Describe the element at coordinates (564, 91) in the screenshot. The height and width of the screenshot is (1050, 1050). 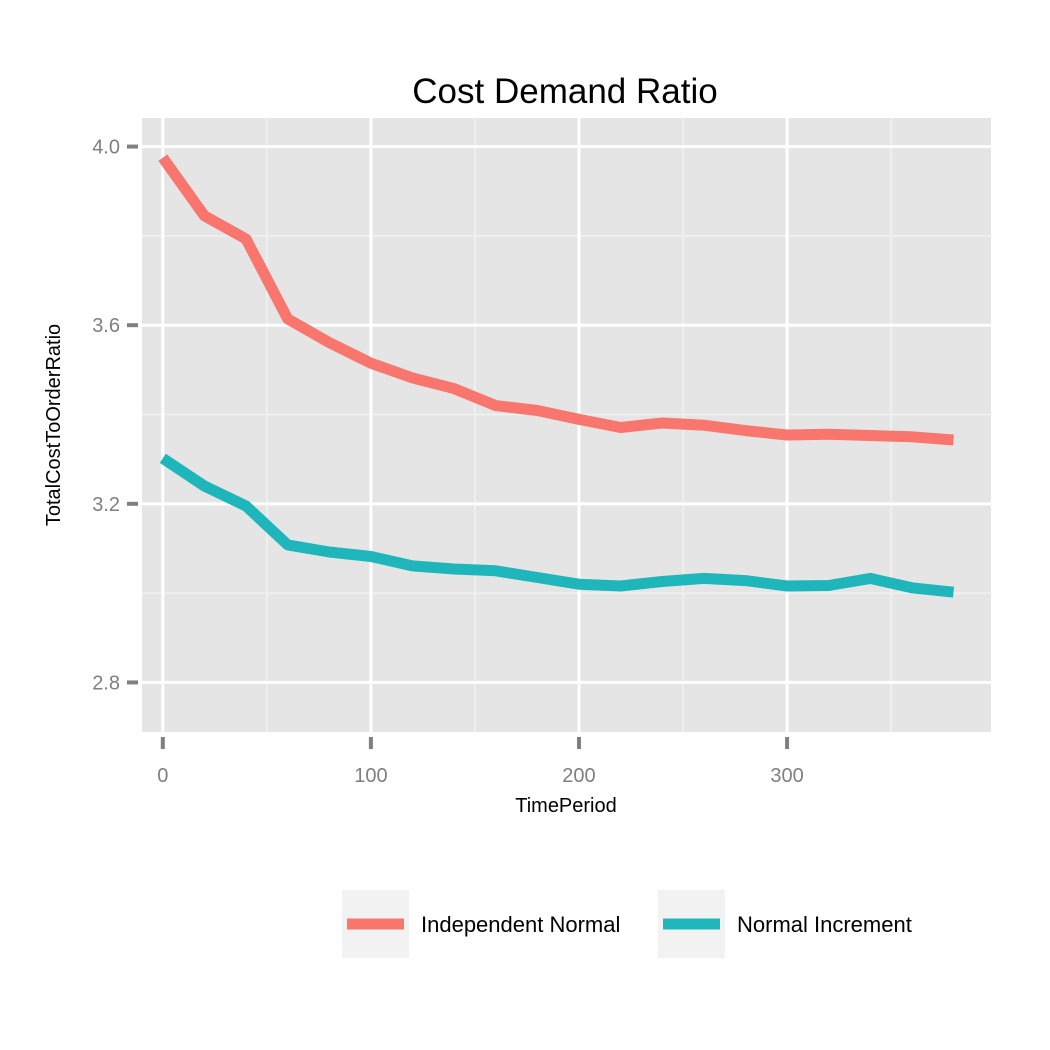
I see `chart-title: Cost Demand Ratio` at that location.